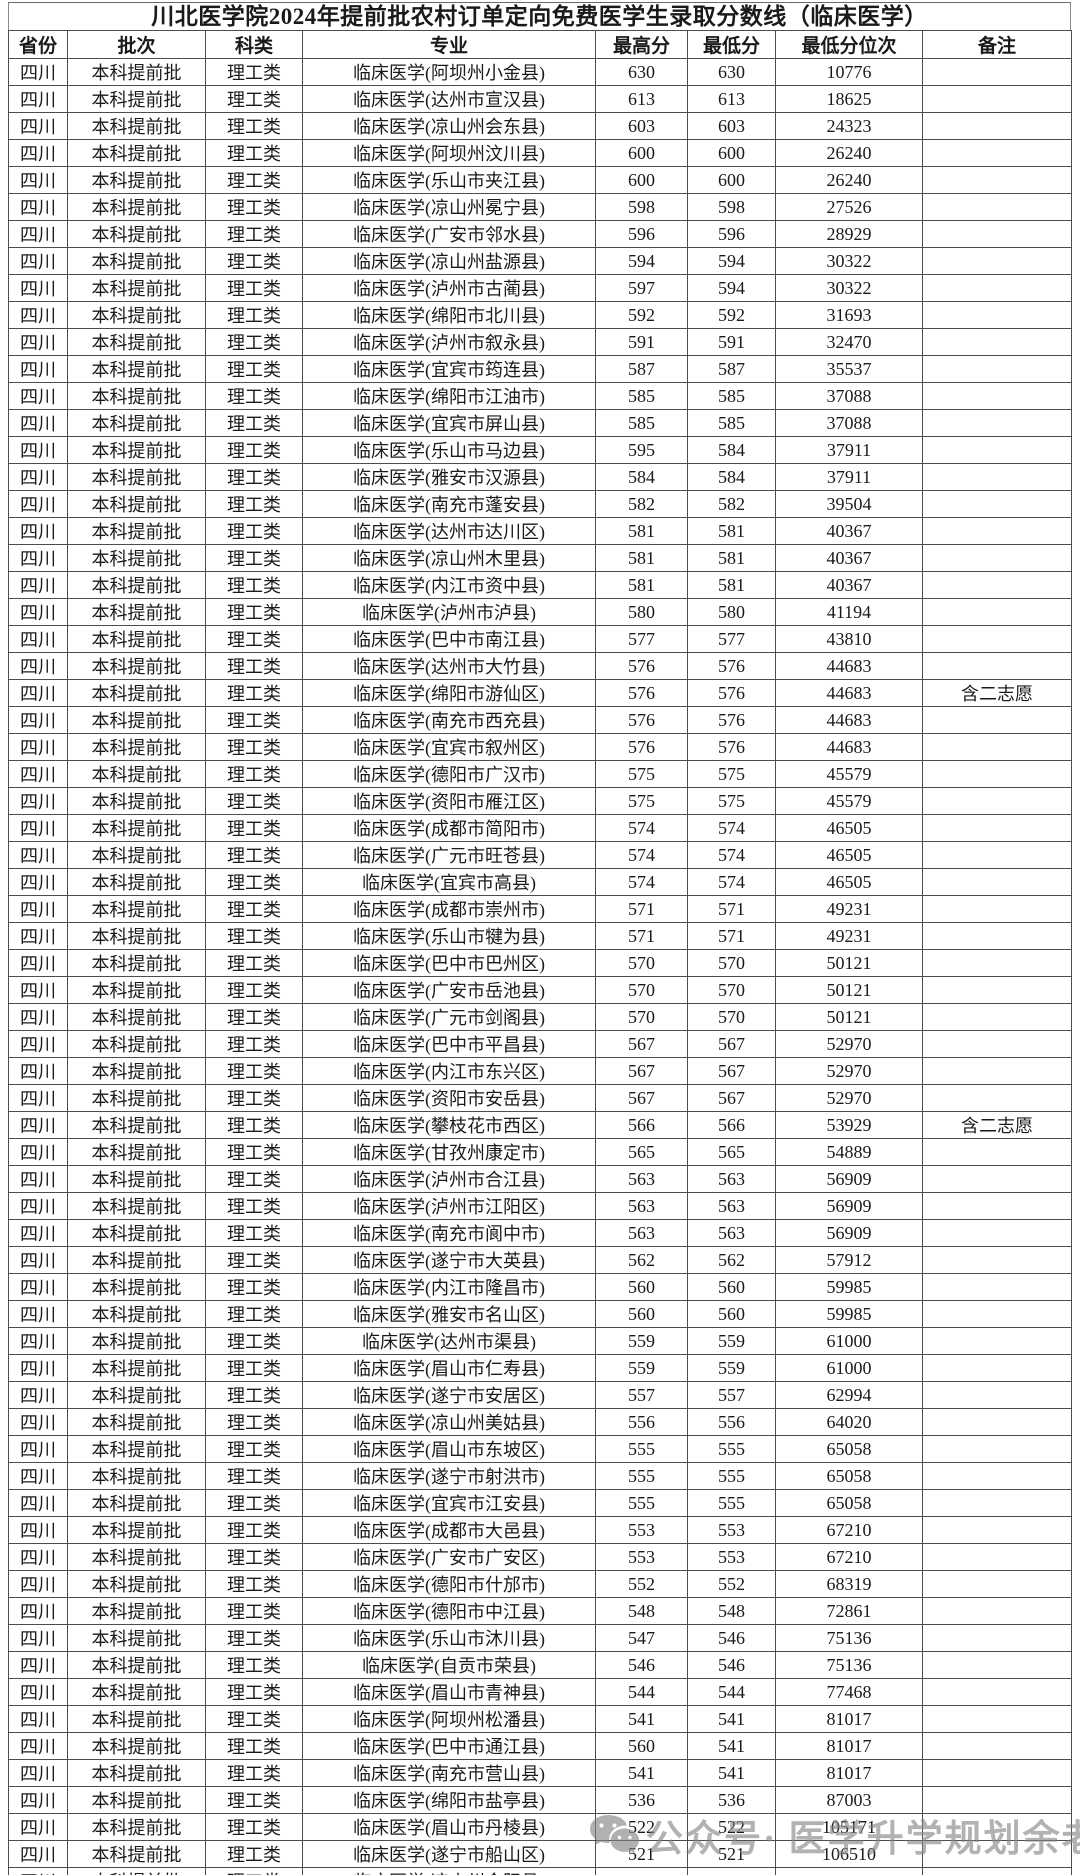 This screenshot has height=1875, width=1080. What do you see at coordinates (731, 639) in the screenshot?
I see `cell-min-score: 577` at bounding box center [731, 639].